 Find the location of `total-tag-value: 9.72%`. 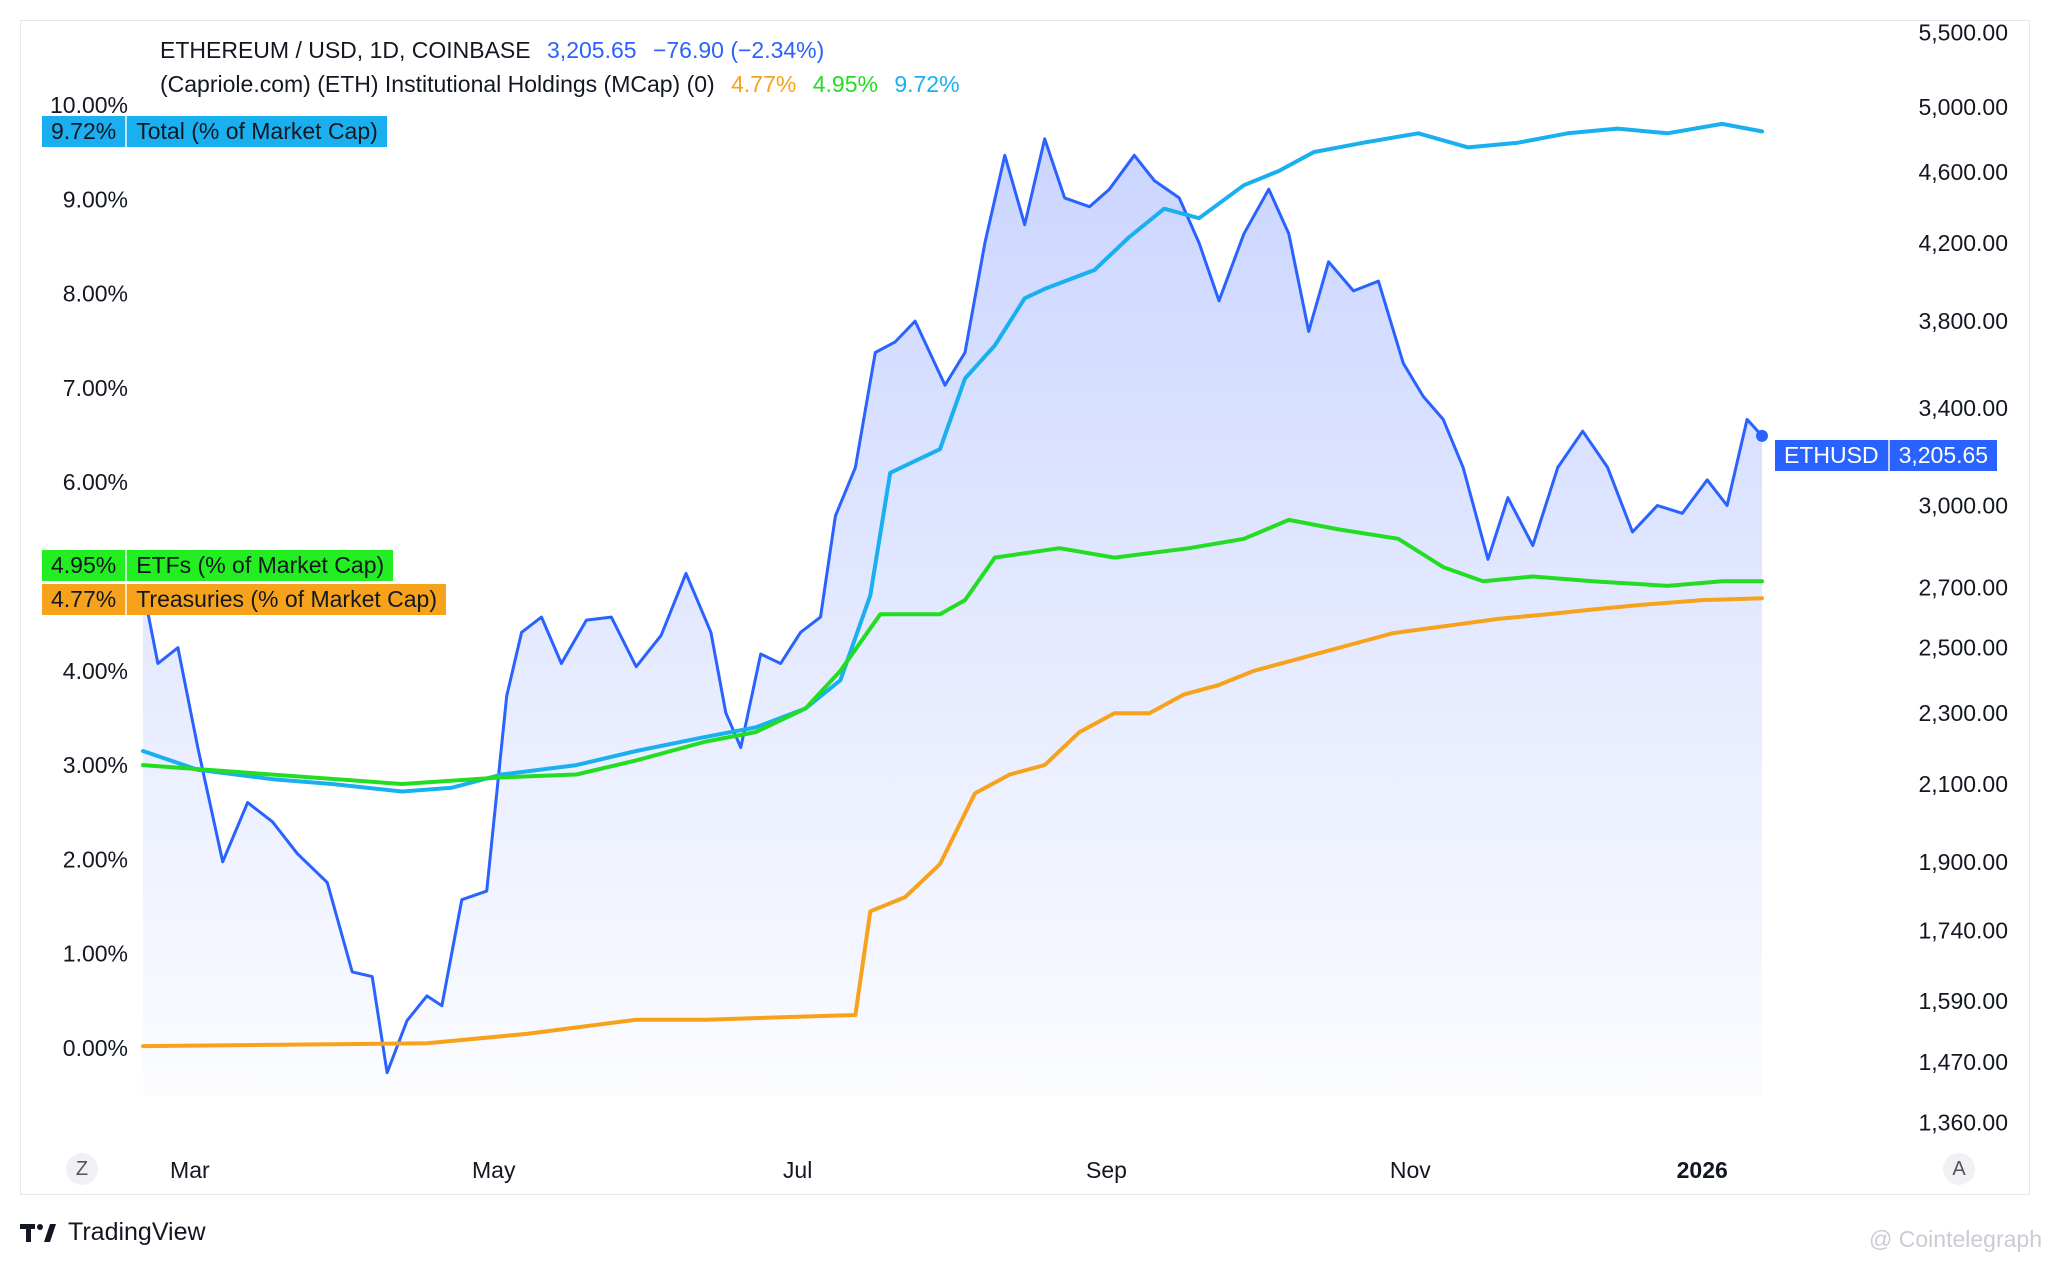

total-tag-value: 9.72% is located at coordinates (84, 131).